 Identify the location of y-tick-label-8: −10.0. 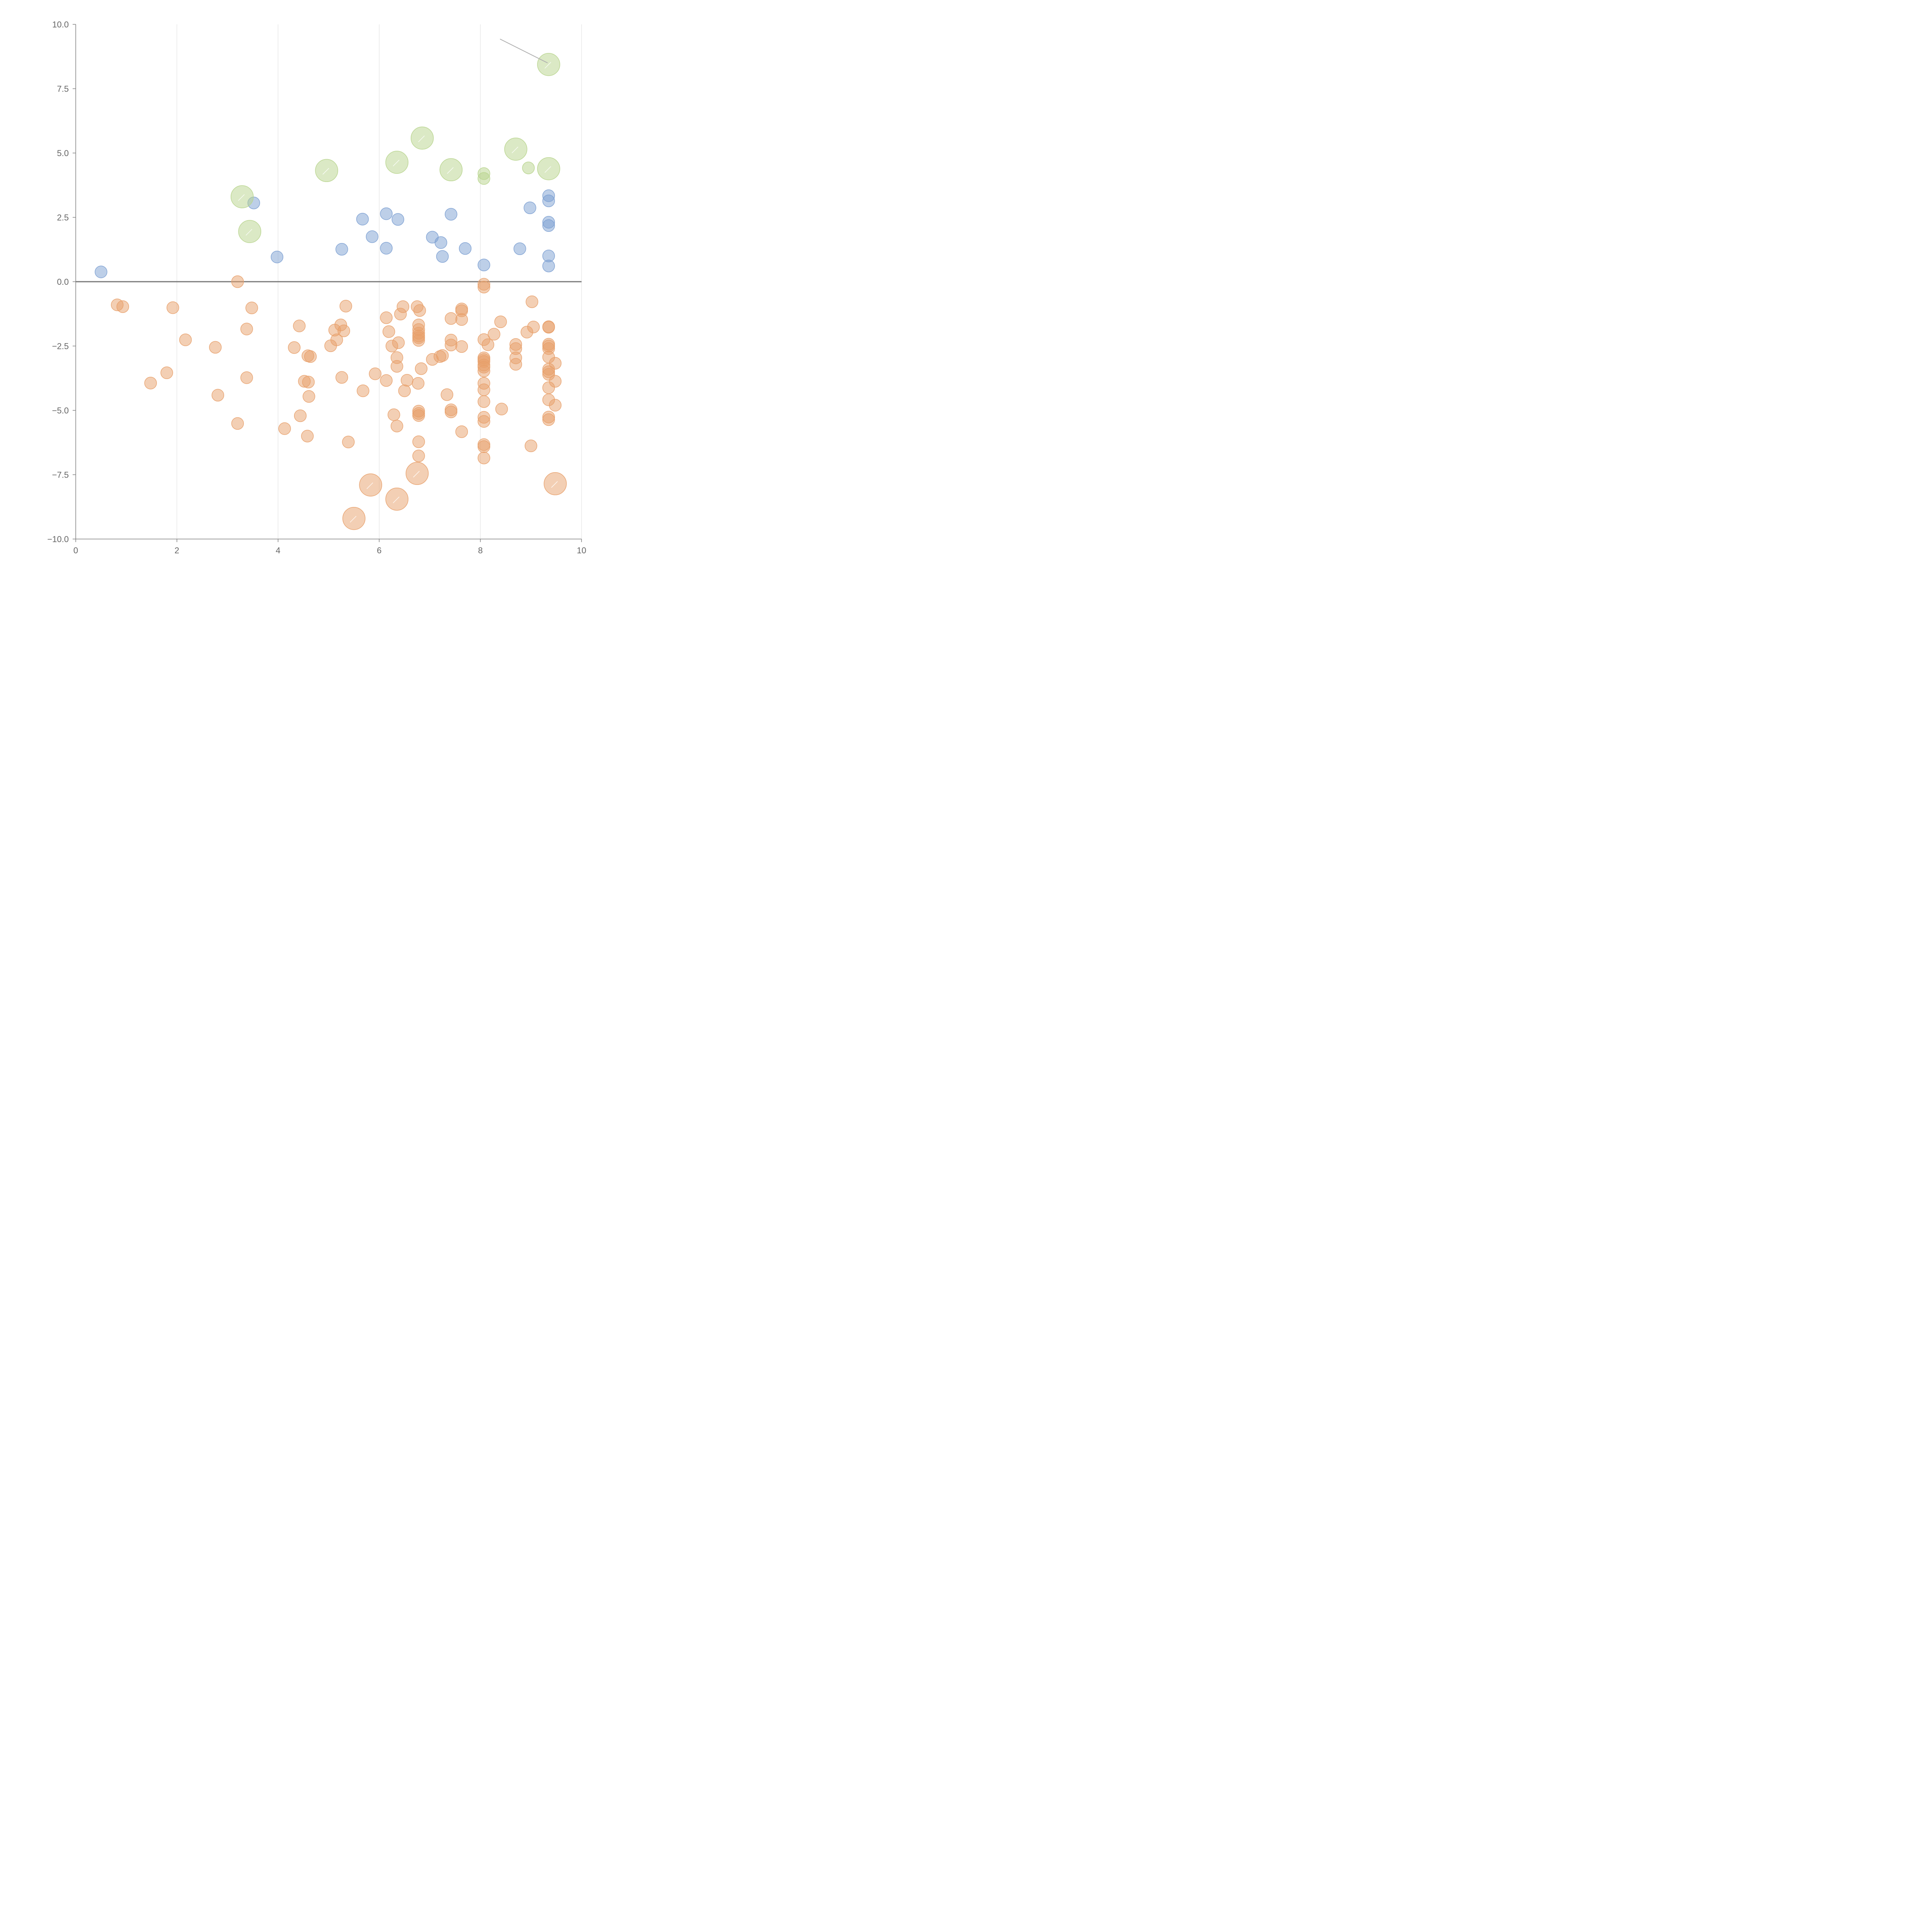
(58, 539).